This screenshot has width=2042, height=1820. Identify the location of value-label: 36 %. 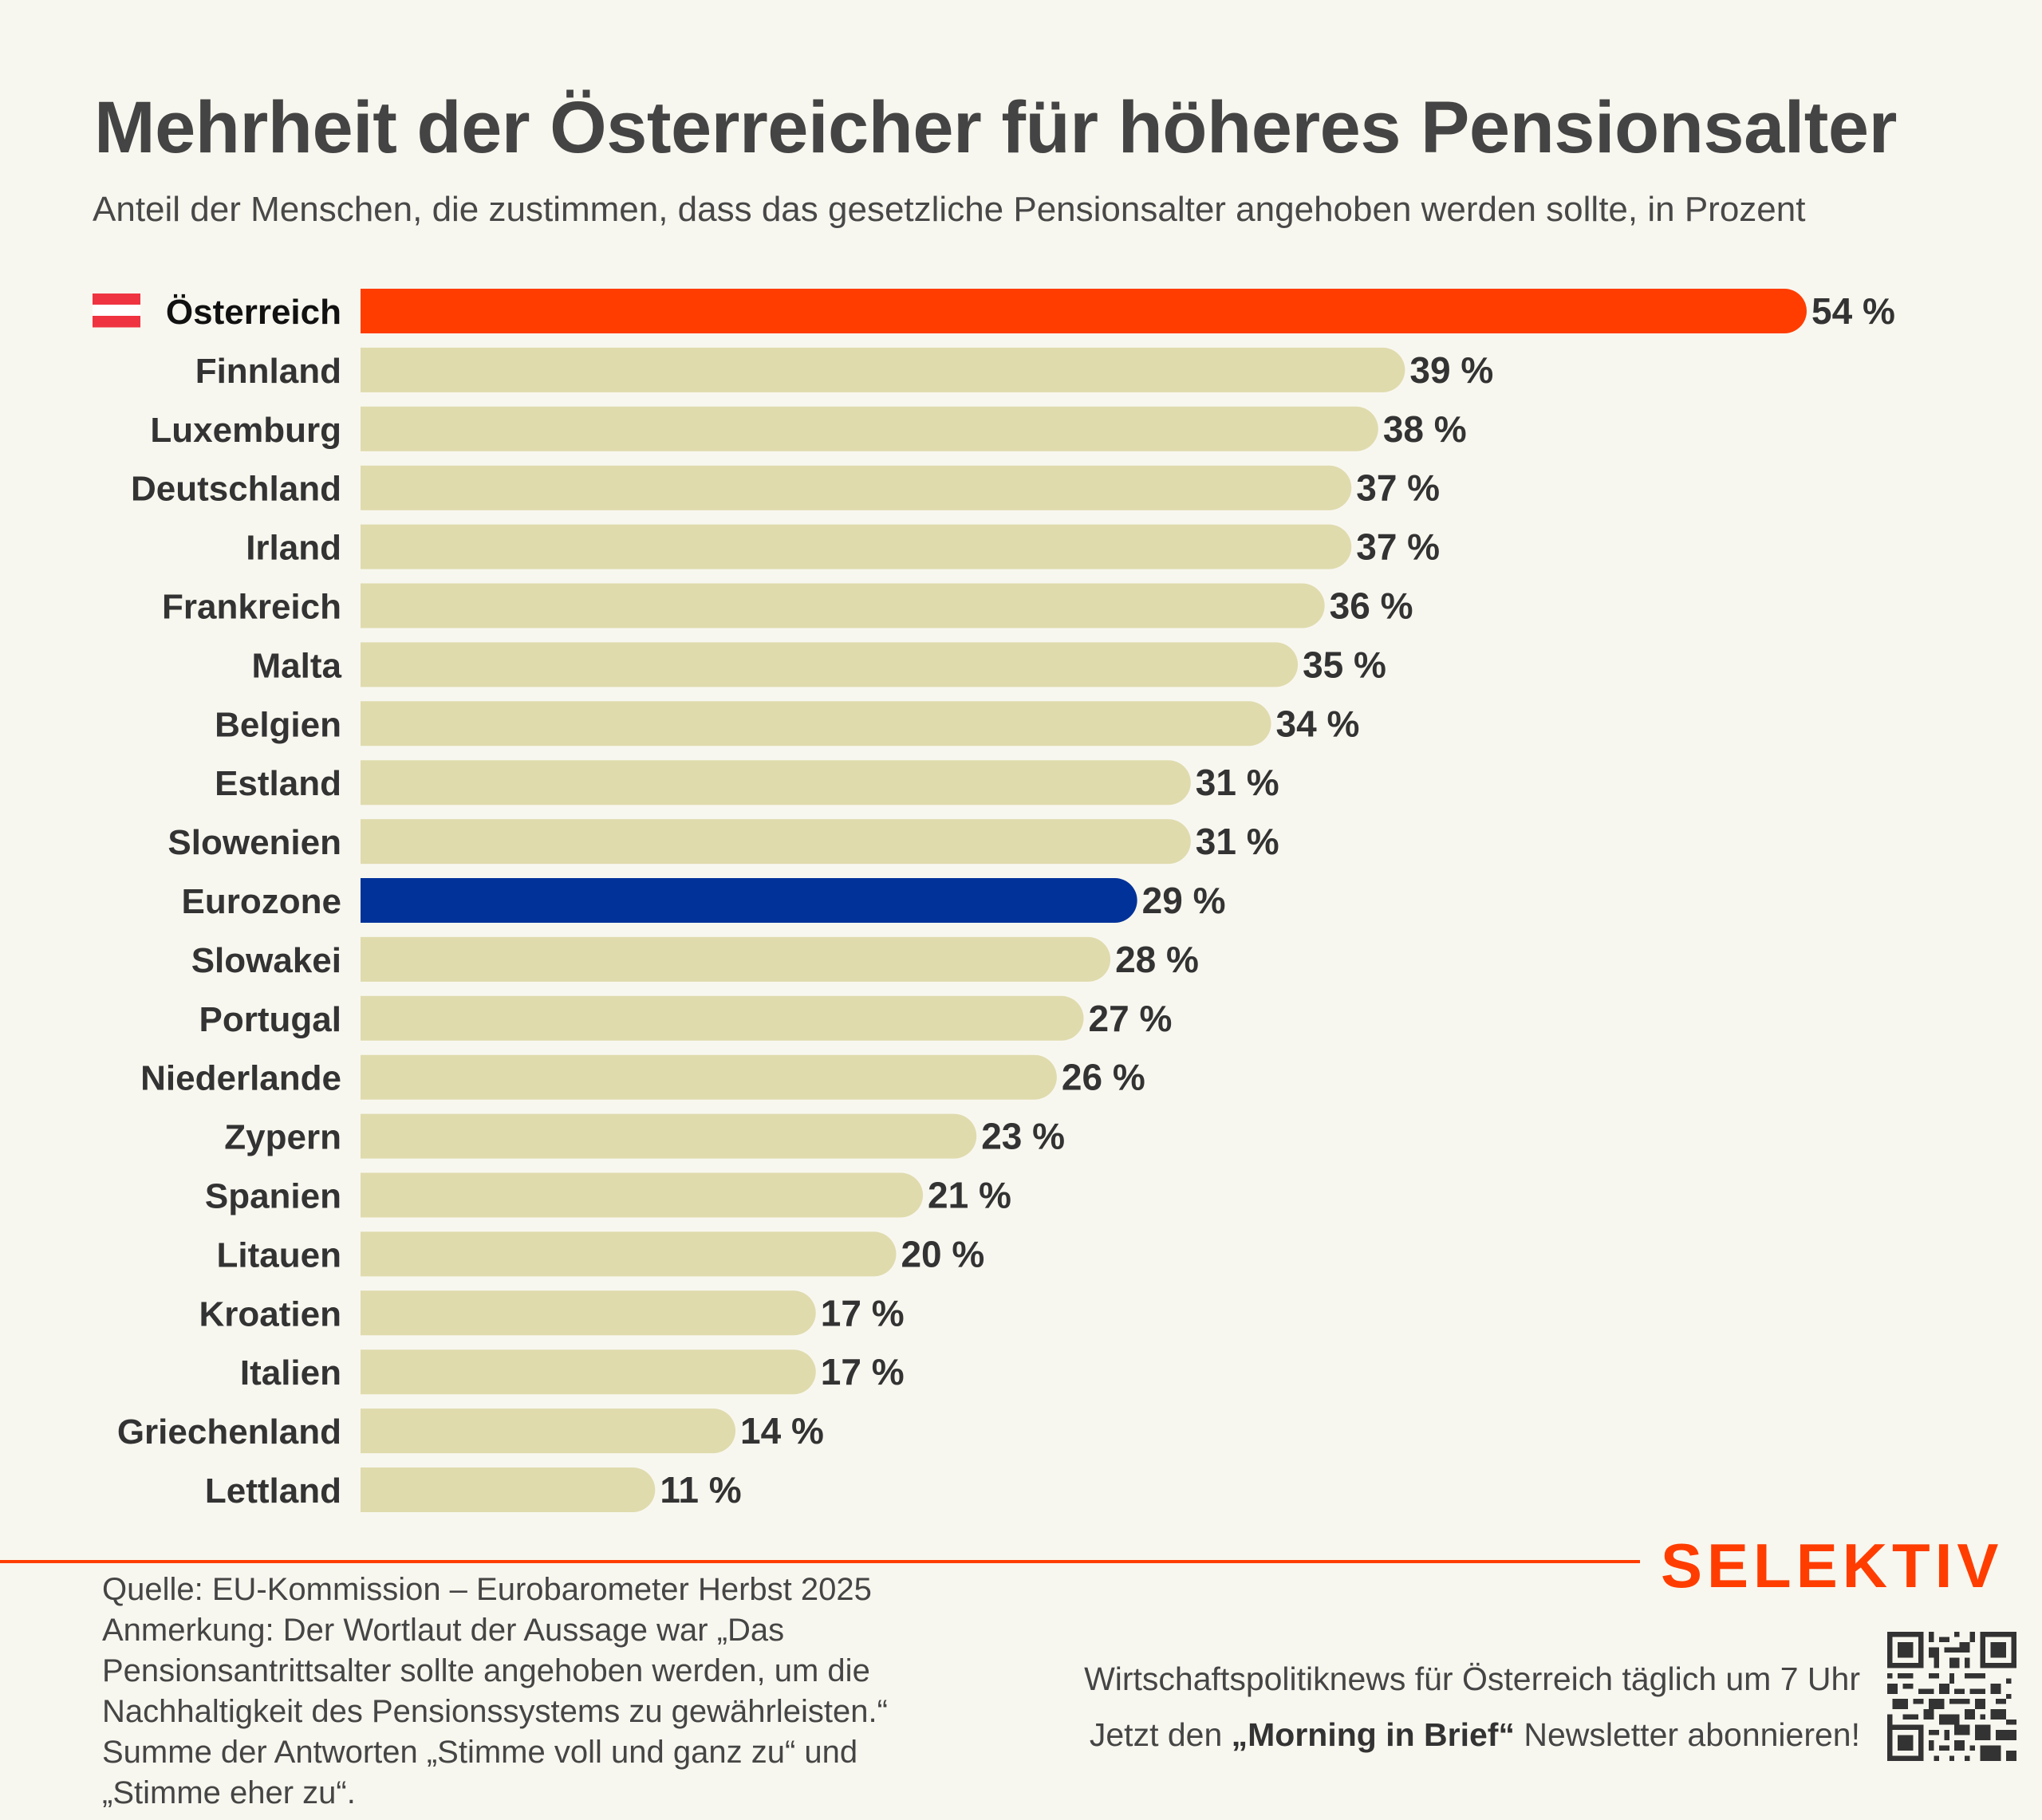
(1371, 606).